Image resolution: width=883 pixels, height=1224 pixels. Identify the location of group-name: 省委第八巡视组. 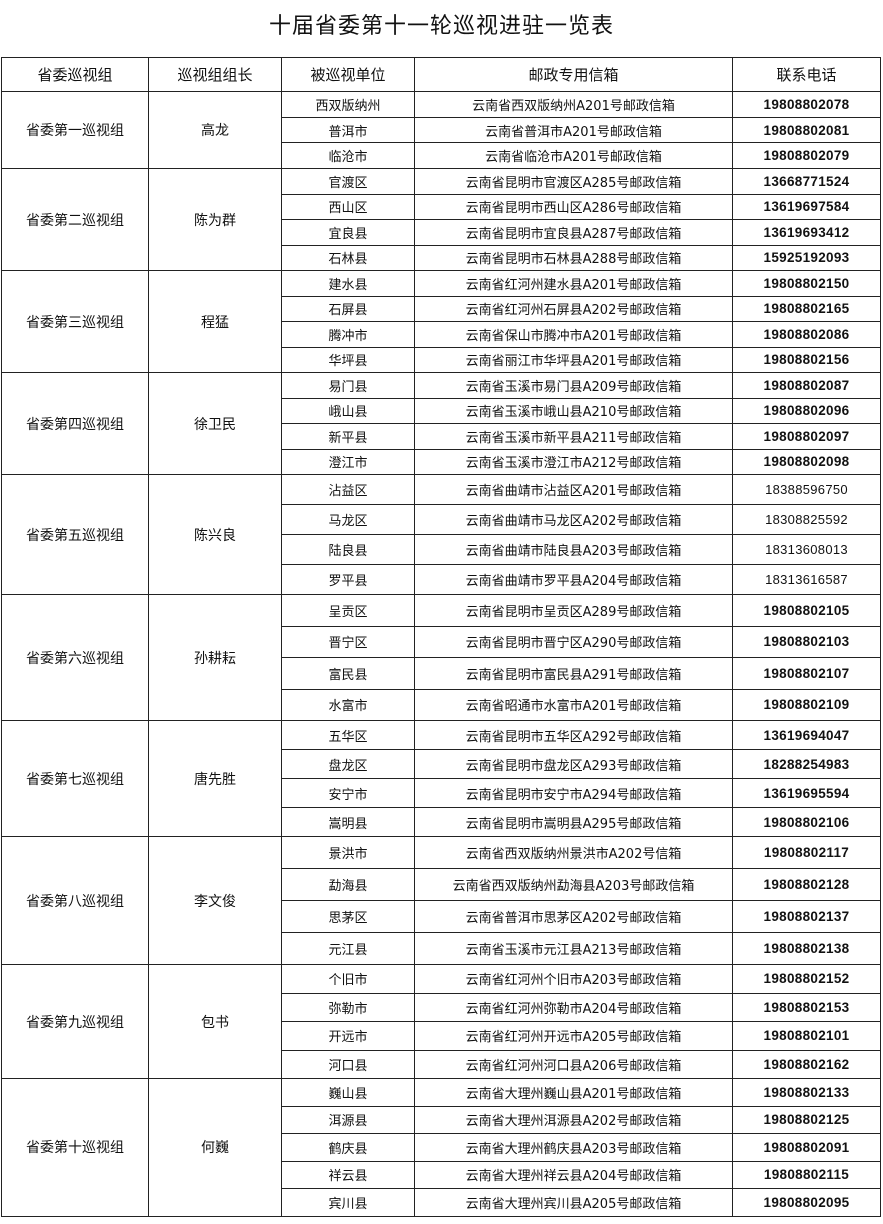
(75, 901).